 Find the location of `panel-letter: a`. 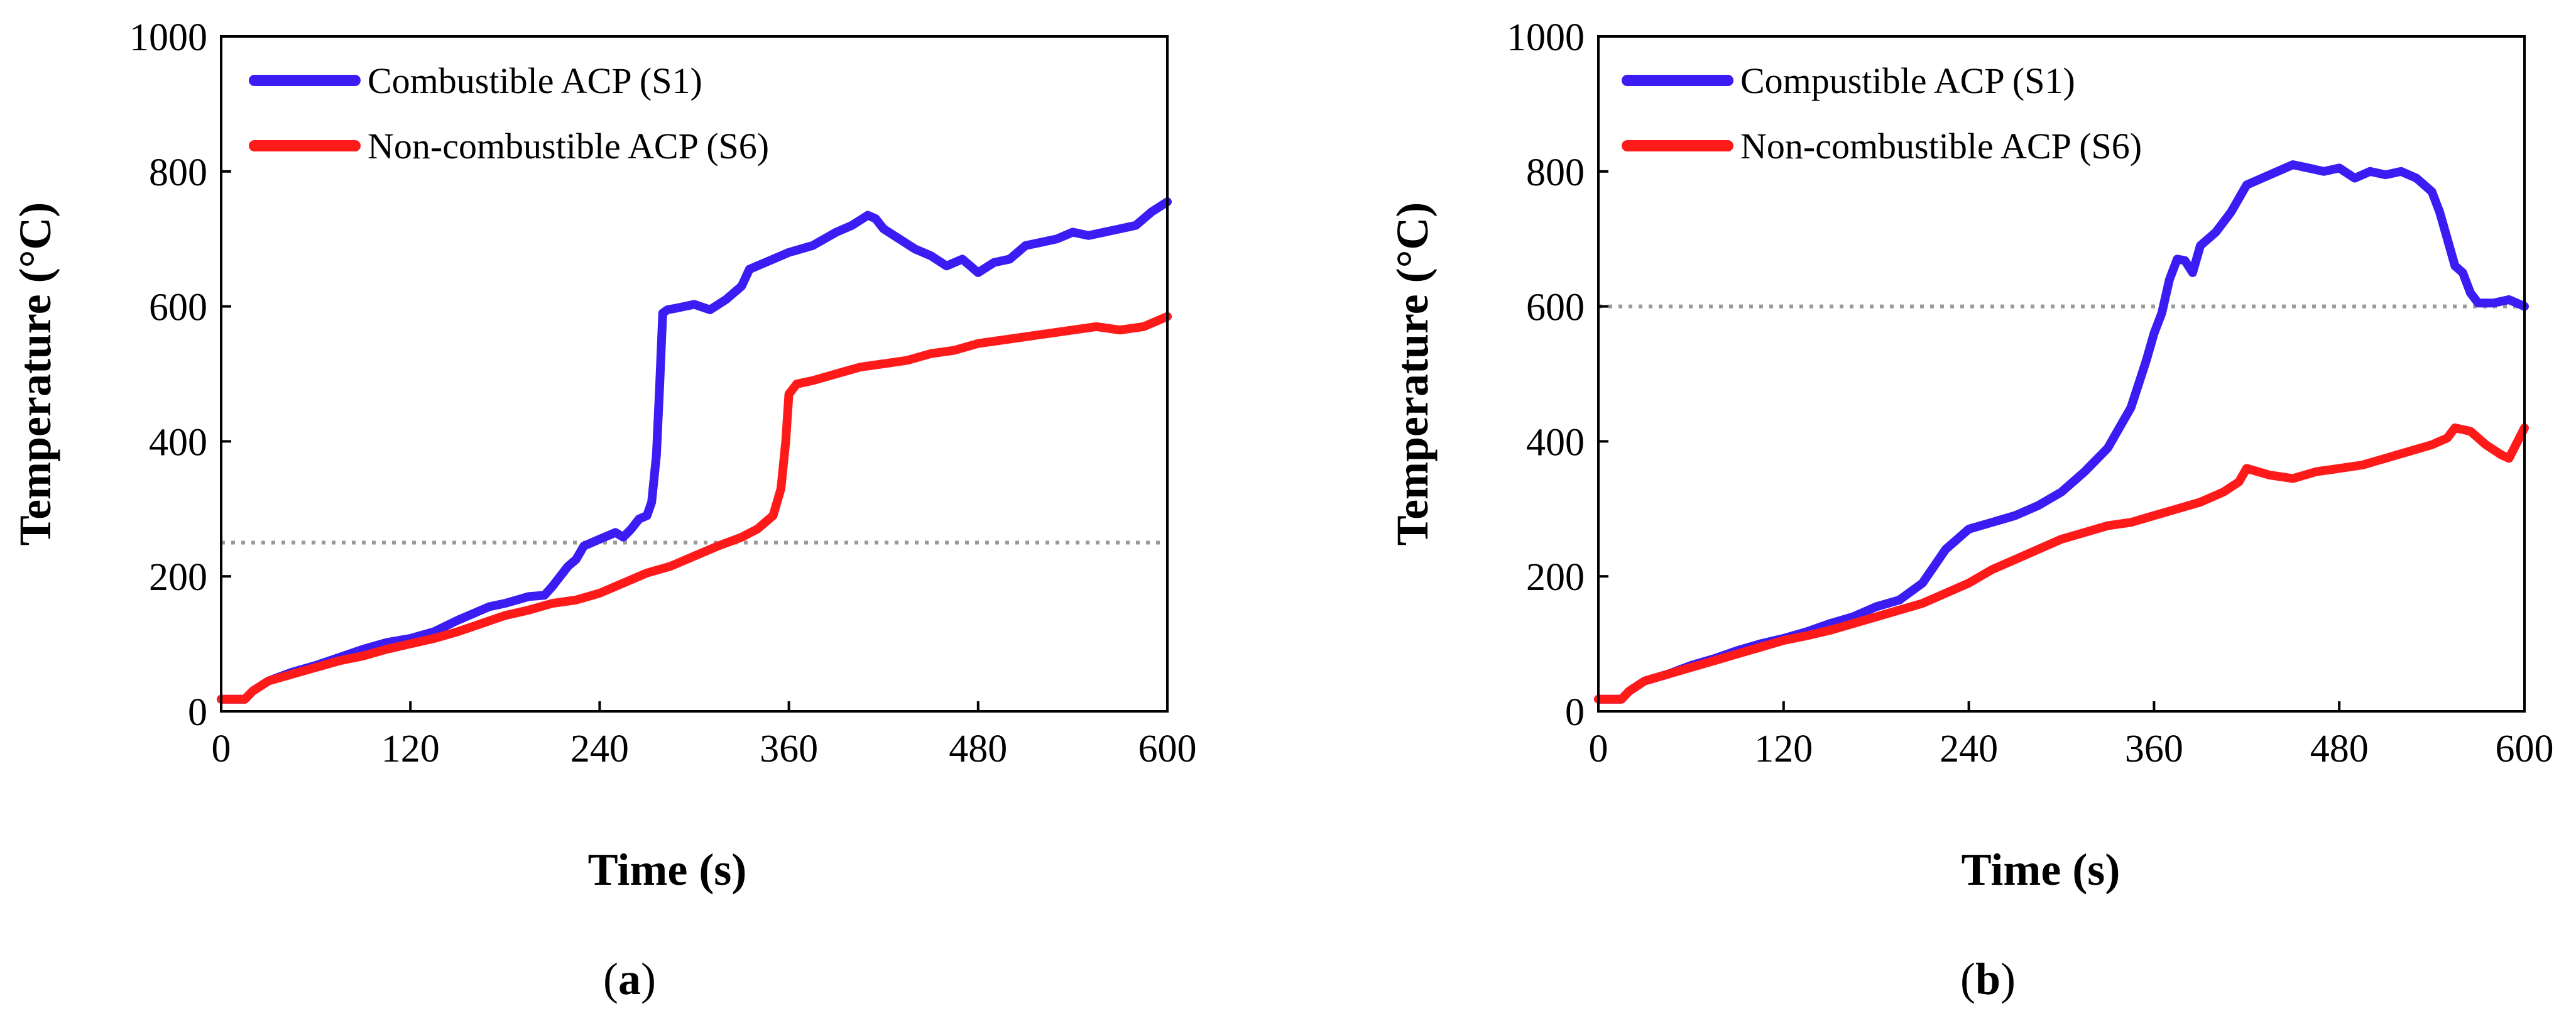

panel-letter: a is located at coordinates (629, 979).